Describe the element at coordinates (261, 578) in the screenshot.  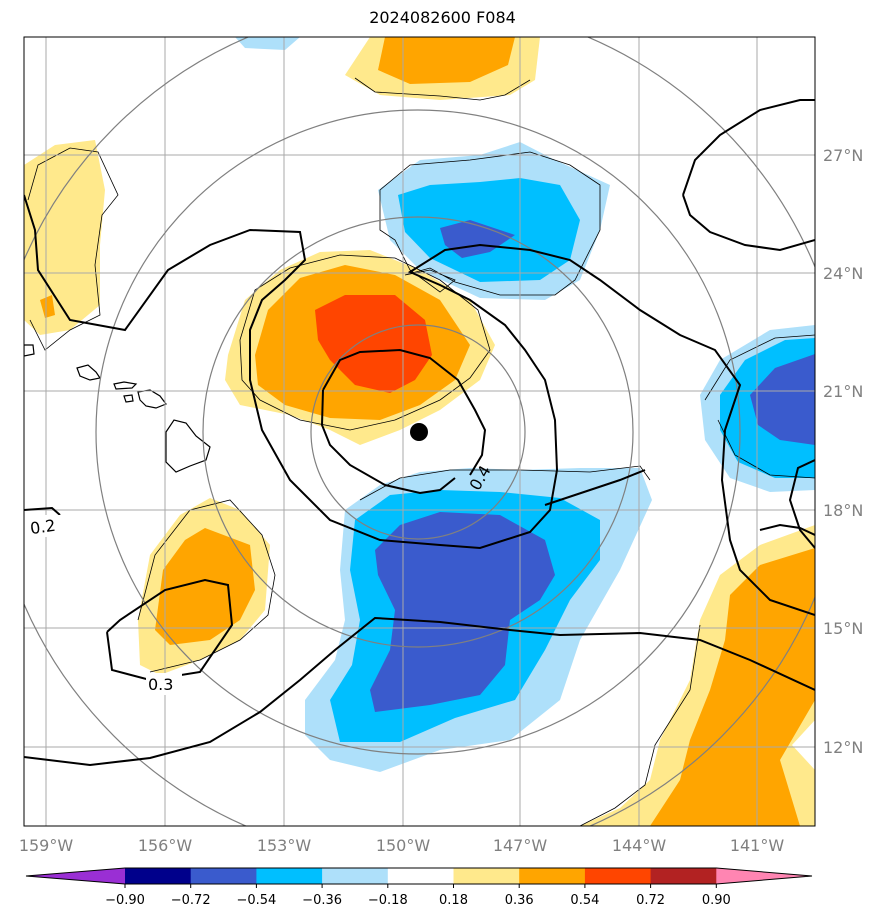
I see `contour-label-group: 0.2 0.3 0.4` at that location.